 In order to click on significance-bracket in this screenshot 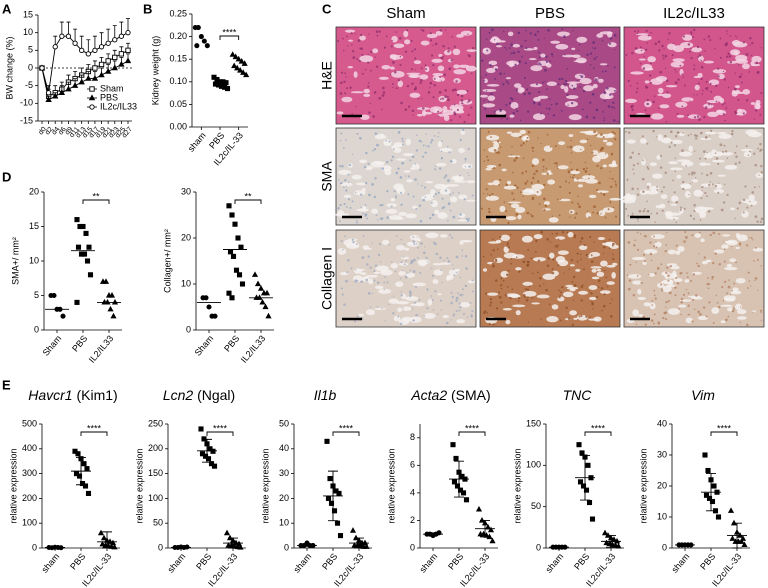, I will do `click(346, 433)`.